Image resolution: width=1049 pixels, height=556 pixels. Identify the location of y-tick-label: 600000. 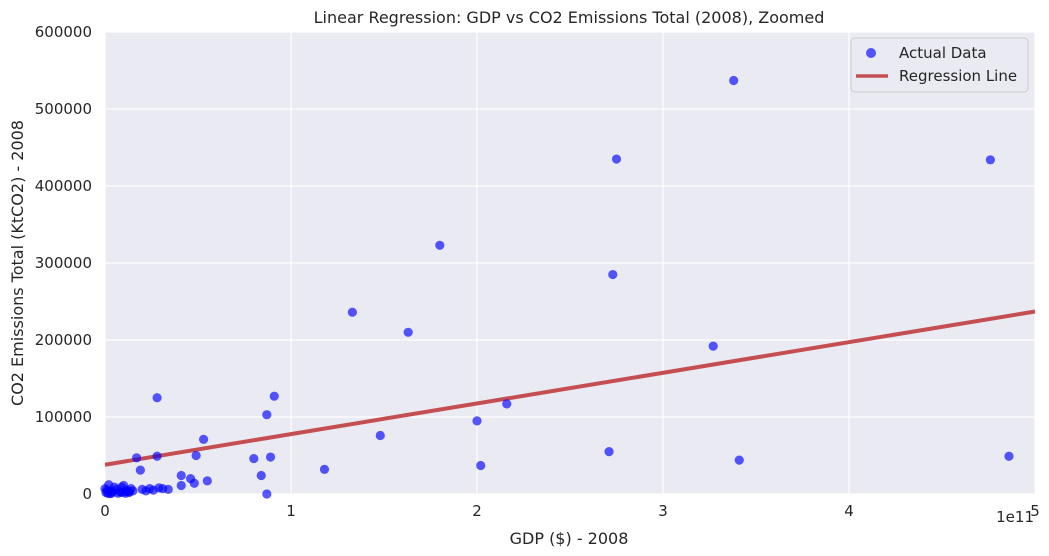
(63, 32).